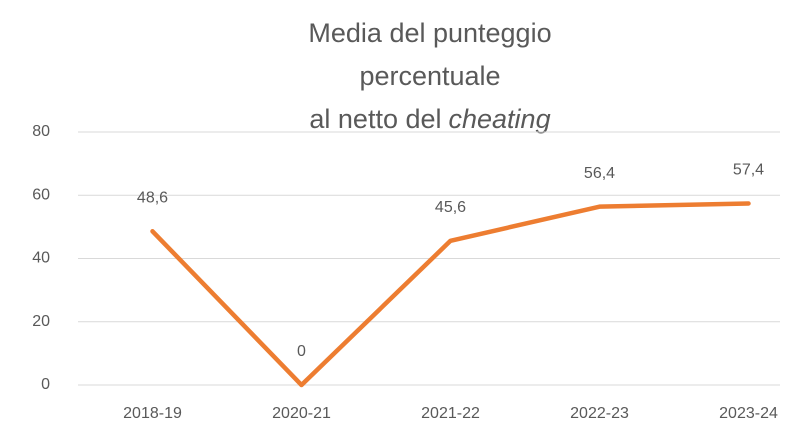 Image resolution: width=805 pixels, height=425 pixels. Describe the element at coordinates (429, 76) in the screenshot. I see `chart-title: percentuale` at that location.